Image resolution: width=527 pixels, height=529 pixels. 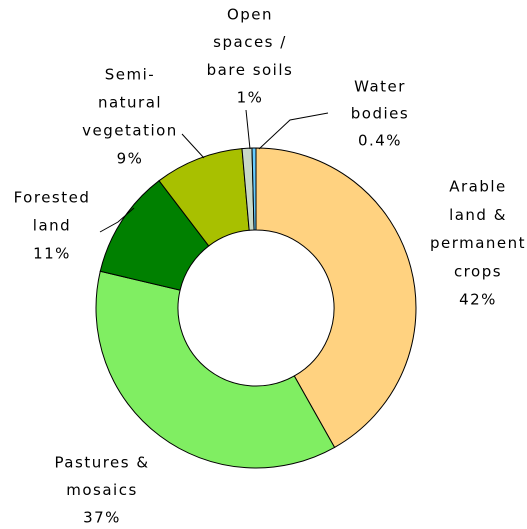 What do you see at coordinates (130, 75) in the screenshot?
I see `slice-label: Semi-` at bounding box center [130, 75].